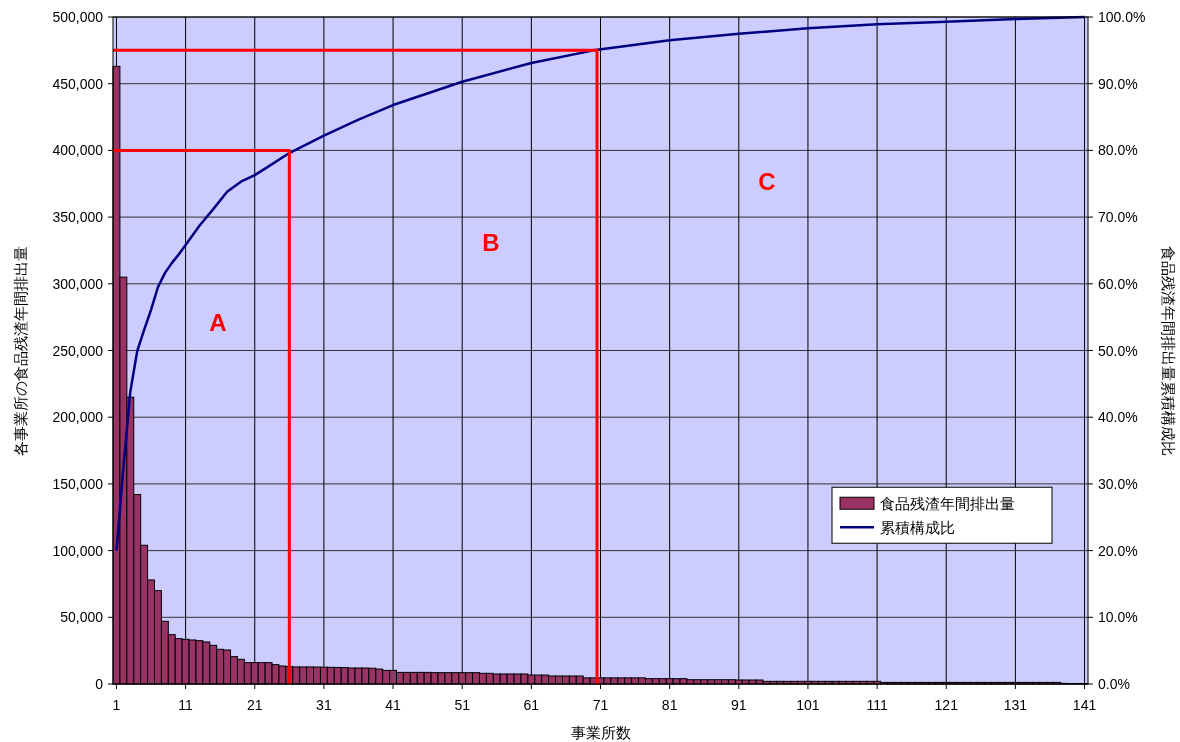  Describe the element at coordinates (218, 322) in the screenshot. I see `annotation: A` at that location.